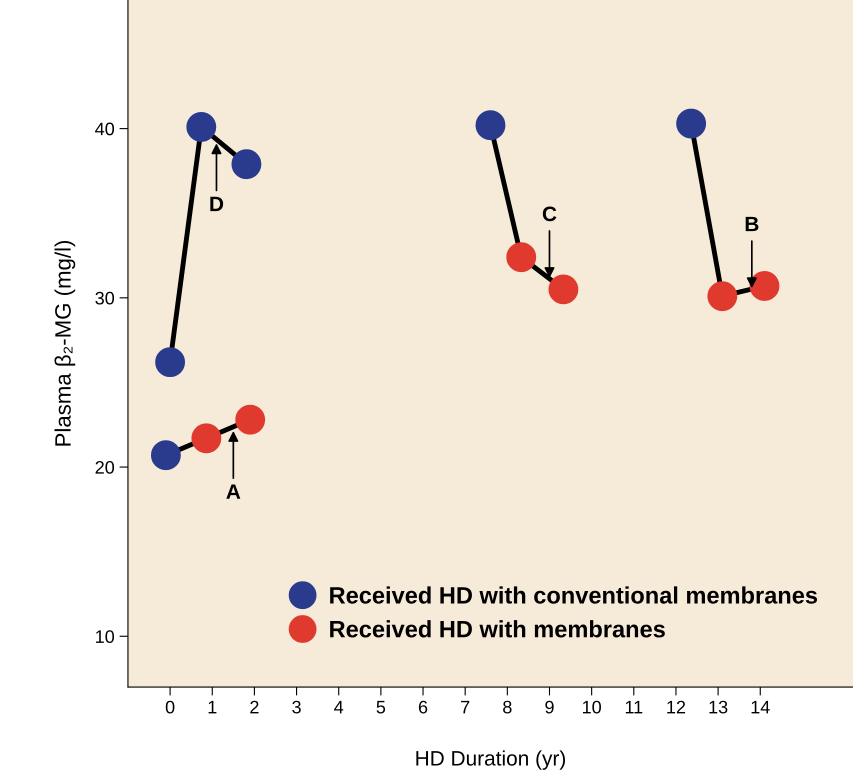 The image size is (853, 775). Describe the element at coordinates (233, 491) in the screenshot. I see `annotation: A` at that location.